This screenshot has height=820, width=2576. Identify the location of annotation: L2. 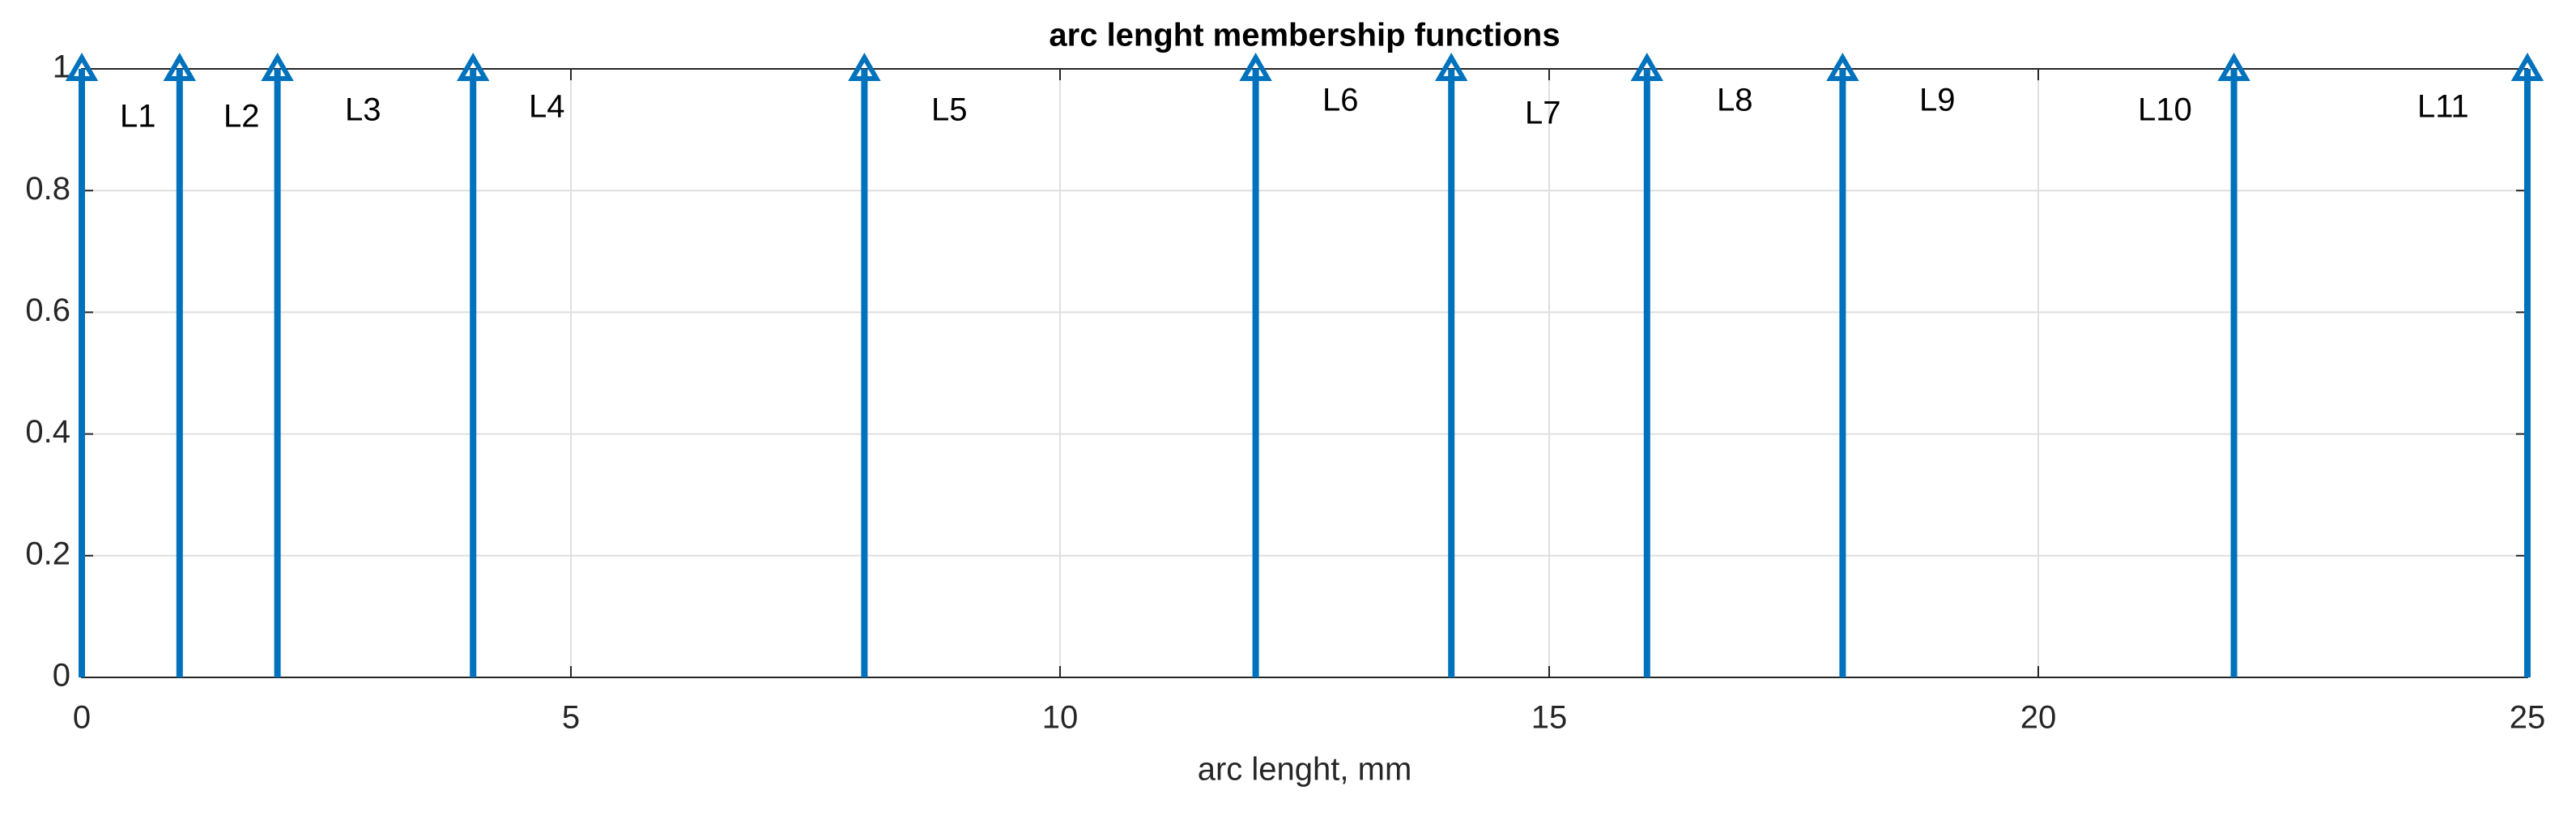
(242, 117).